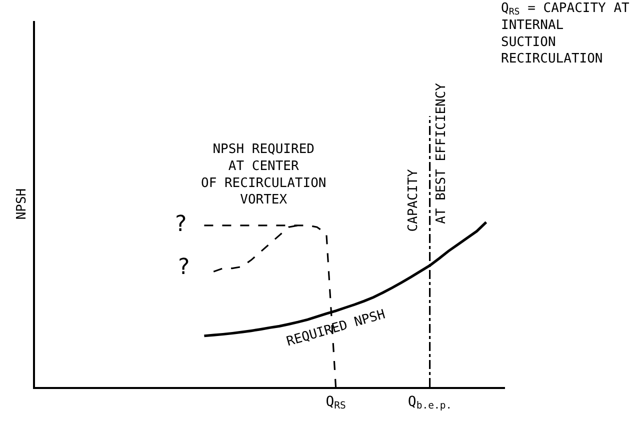 The height and width of the screenshot is (428, 639). What do you see at coordinates (22, 204) in the screenshot?
I see `y-axis-title: NPSH` at bounding box center [22, 204].